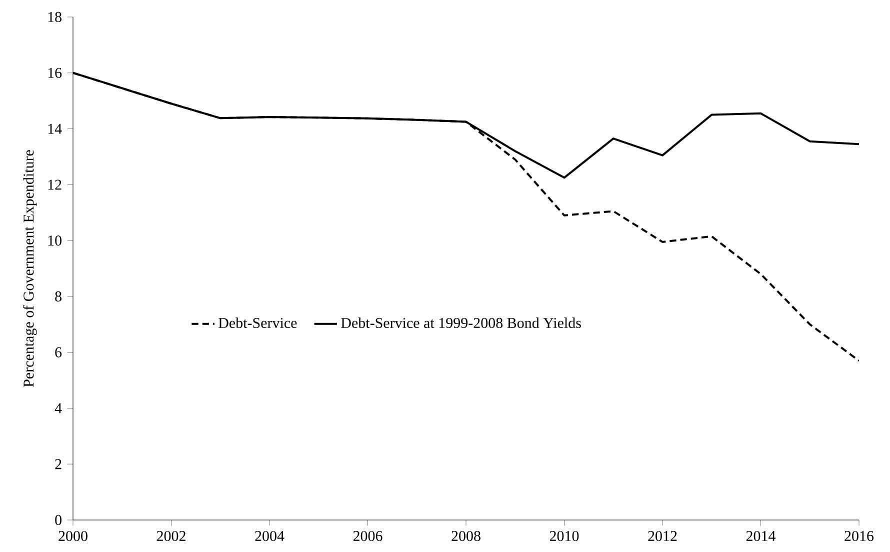  I want to click on y-tick-label: 4, so click(58, 408).